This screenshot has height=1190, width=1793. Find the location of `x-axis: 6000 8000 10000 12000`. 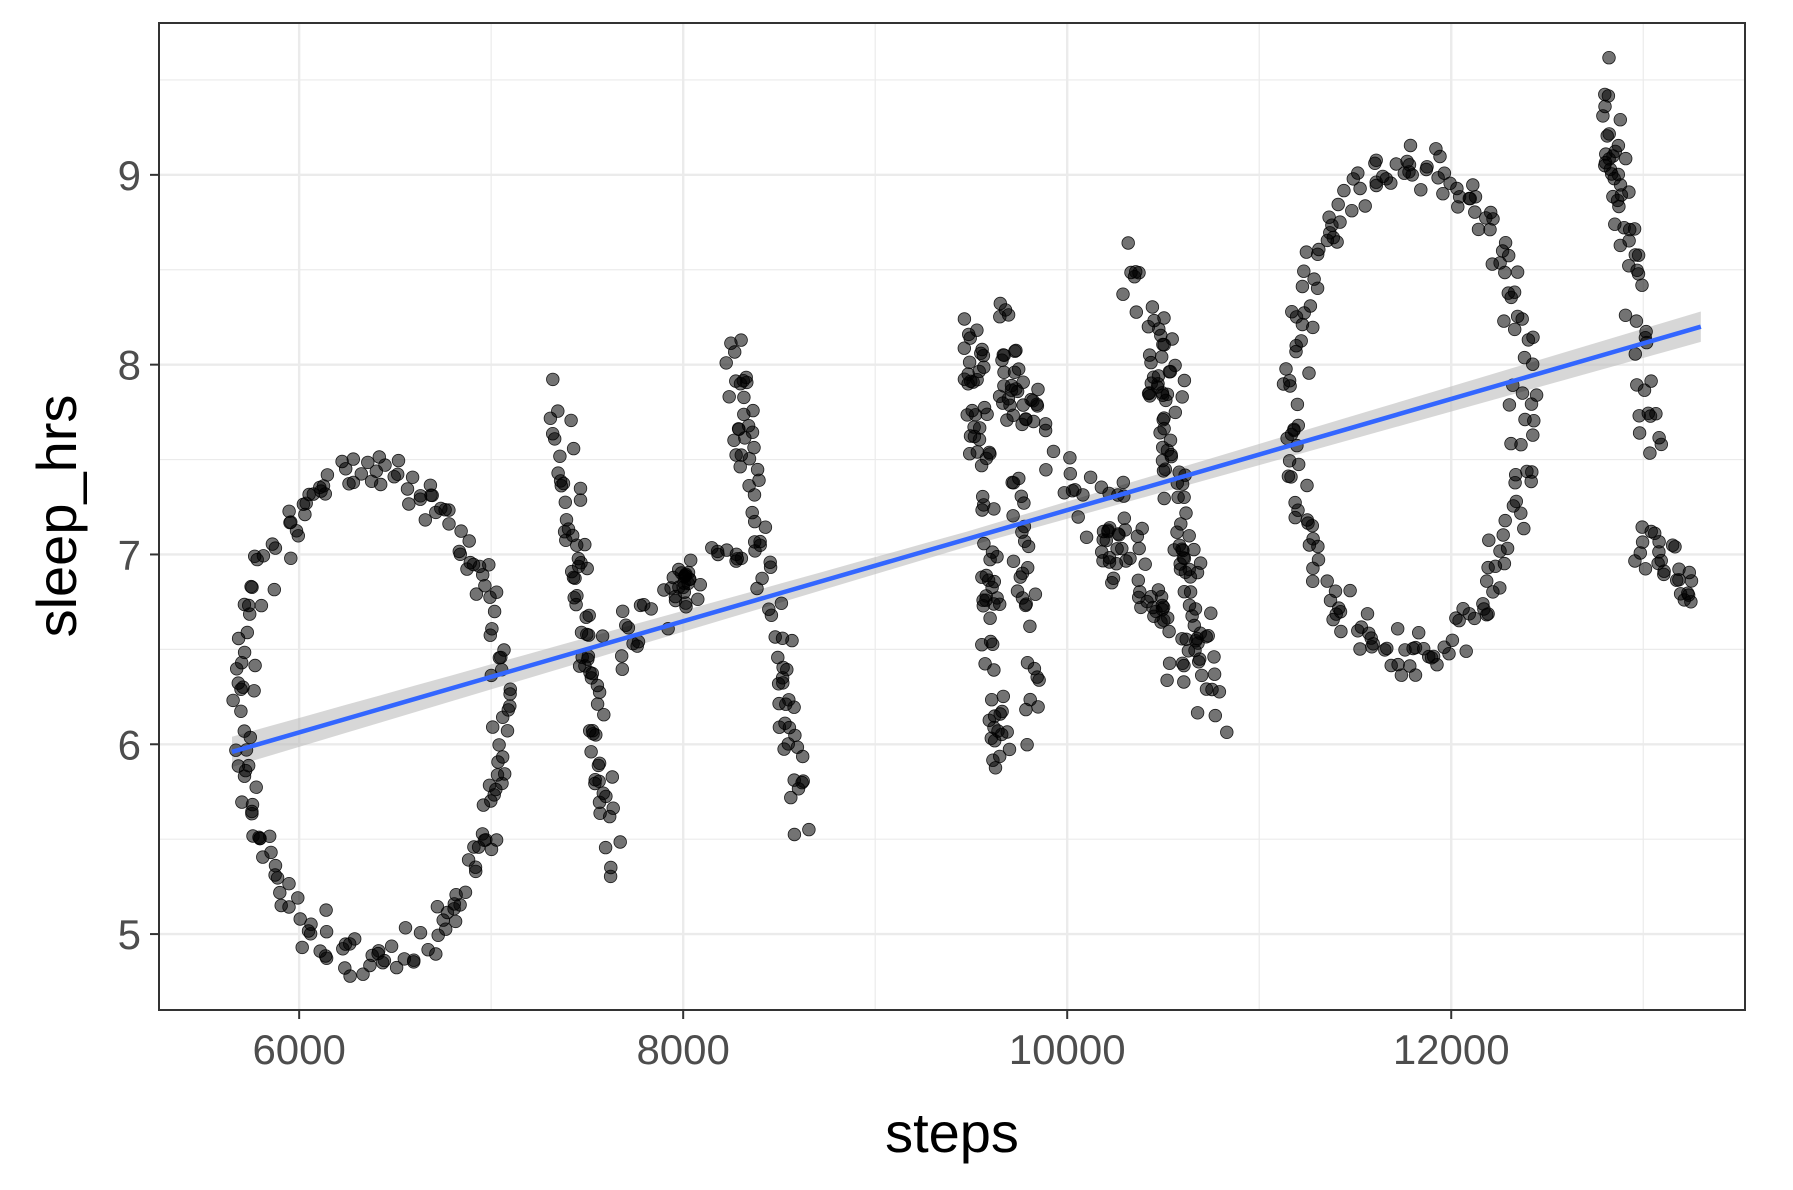

x-axis: 6000 8000 10000 12000 is located at coordinates (881, 1041).